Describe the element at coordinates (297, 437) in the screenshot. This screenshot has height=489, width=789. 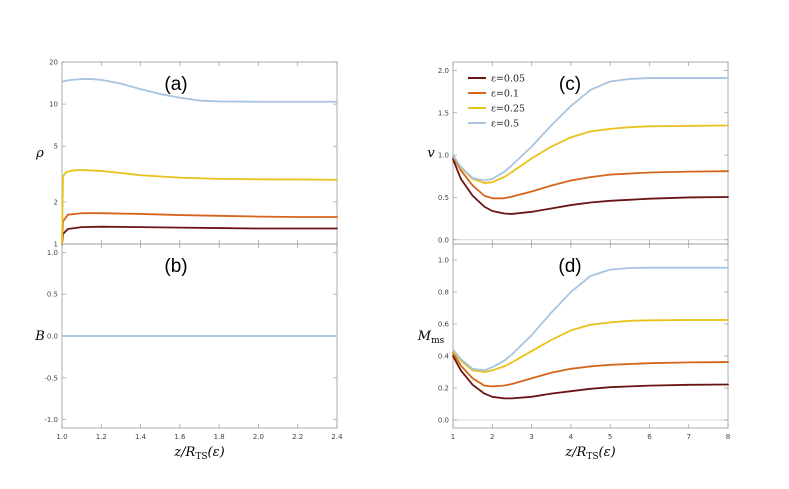
I see `x-tick-label: 2.2` at that location.